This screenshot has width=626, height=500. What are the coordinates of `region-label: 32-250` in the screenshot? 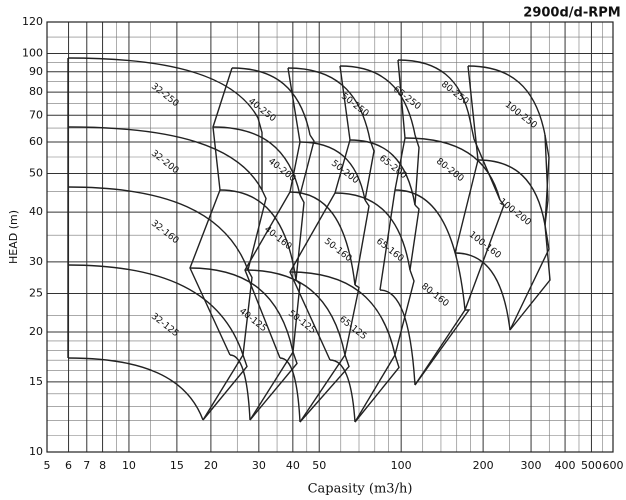 It's located at (164, 96).